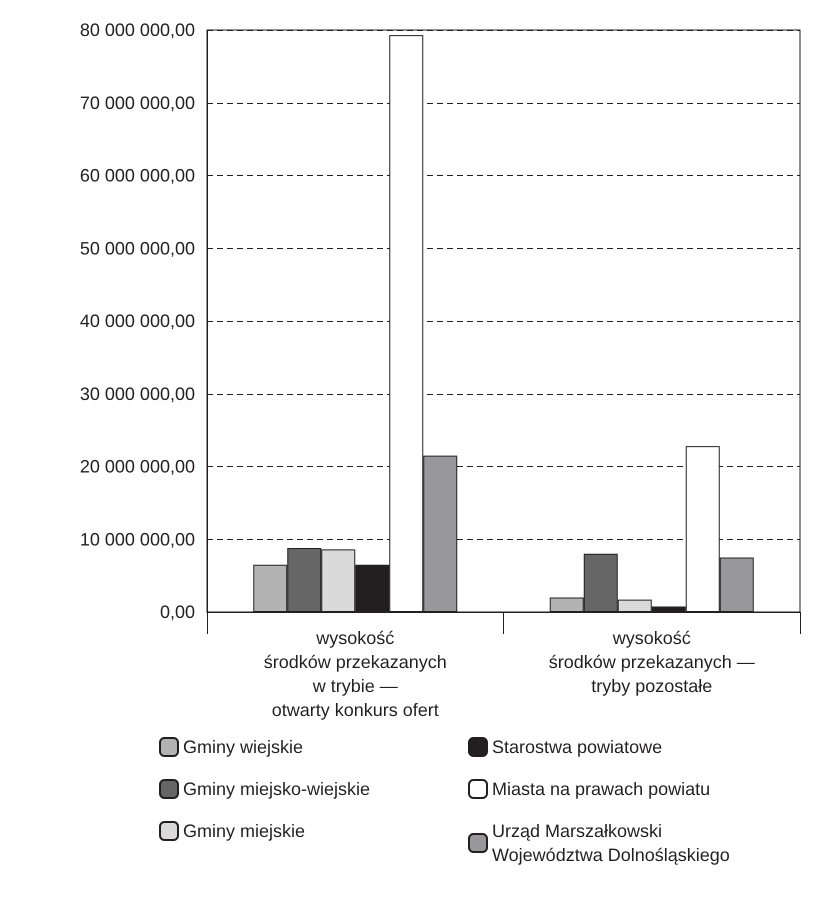 The height and width of the screenshot is (904, 814). Describe the element at coordinates (137, 248) in the screenshot. I see `y-tick-label: 50 000 000,00` at that location.